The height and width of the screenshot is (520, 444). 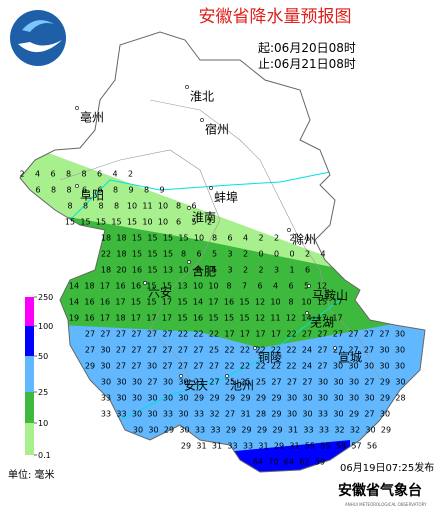 I want to click on grid-value: 12, so click(x=260, y=302).